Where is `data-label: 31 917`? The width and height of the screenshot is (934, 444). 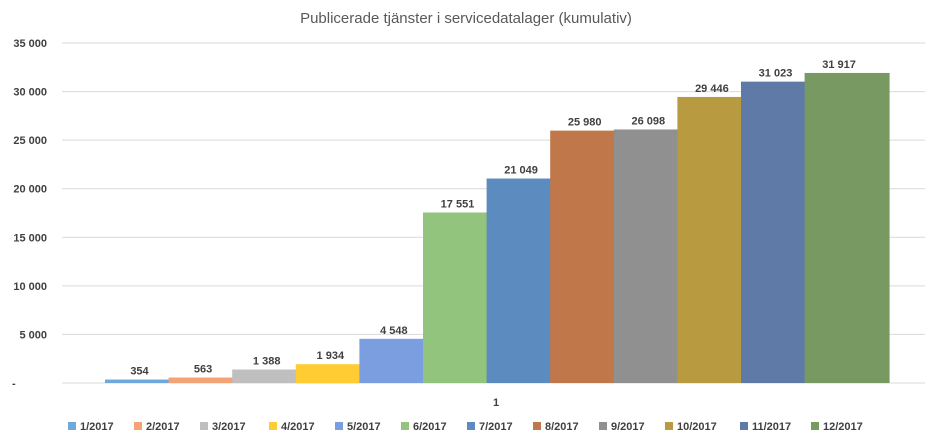
data-label: 31 917 is located at coordinates (839, 65).